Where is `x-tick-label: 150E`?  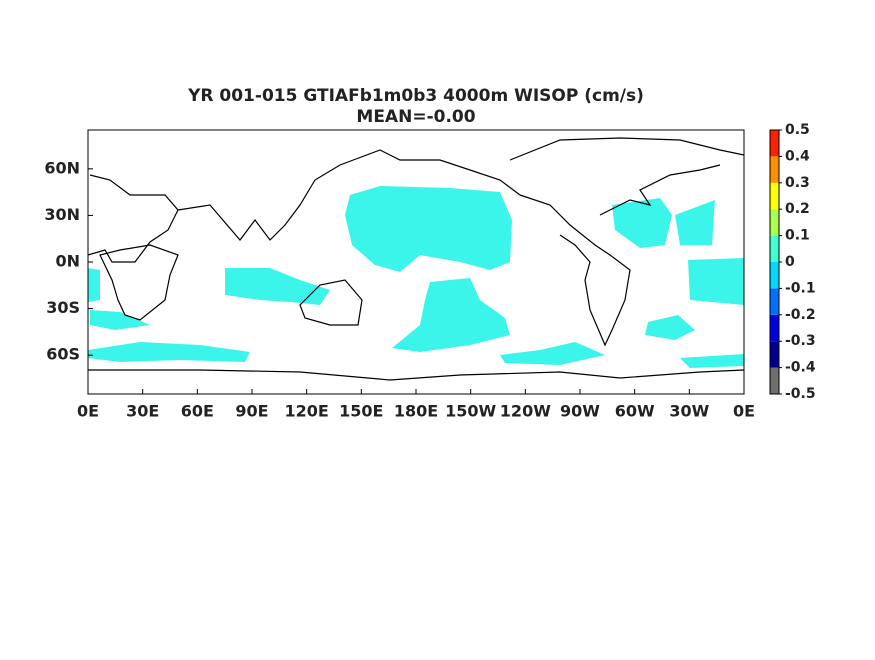 x-tick-label: 150E is located at coordinates (361, 411).